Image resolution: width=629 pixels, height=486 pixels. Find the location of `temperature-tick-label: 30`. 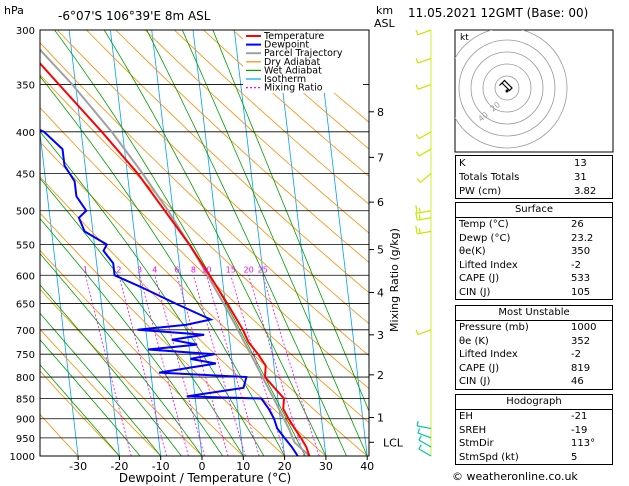

temperature-tick-label: 30 is located at coordinates (326, 466).